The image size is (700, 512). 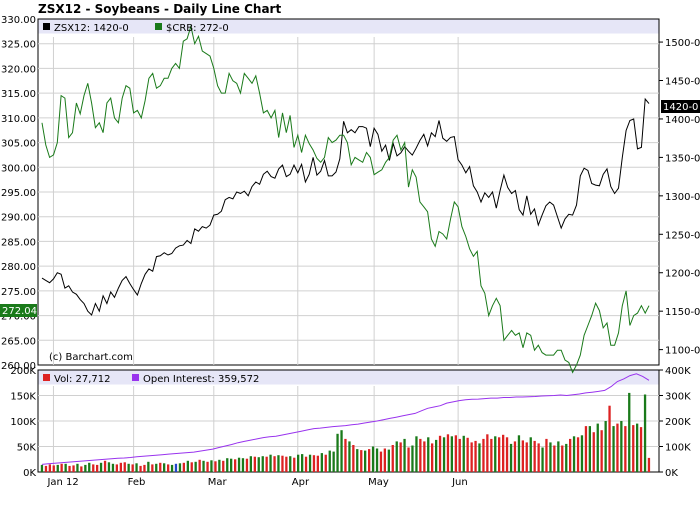 I want to click on month-label: Feb, so click(x=137, y=482).